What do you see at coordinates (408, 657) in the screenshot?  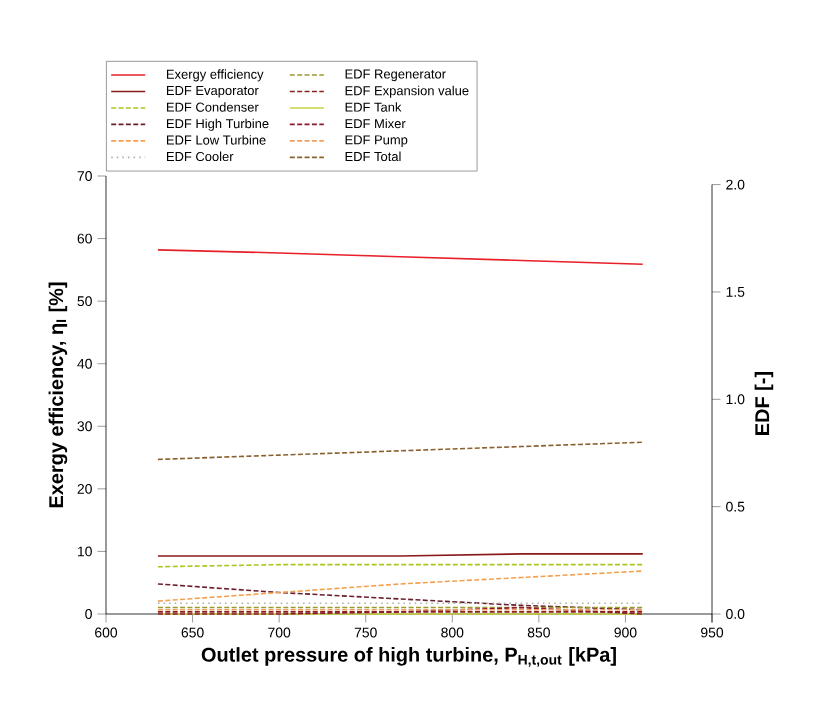 I see `x-axis-title: Outlet pressure of high turbine, P$_{H,t,out}$ [kPa]` at bounding box center [408, 657].